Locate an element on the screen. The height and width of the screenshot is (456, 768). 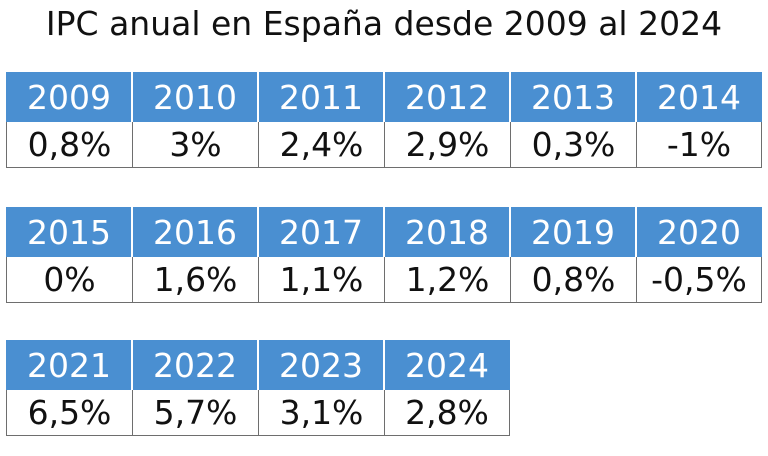
year-header-row: 2015 2016 2017 2018 2019 2020 is located at coordinates (384, 232).